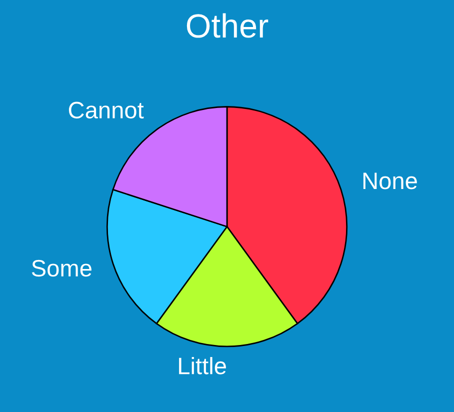 The height and width of the screenshot is (412, 454). I want to click on slice-label: Some, so click(62, 268).